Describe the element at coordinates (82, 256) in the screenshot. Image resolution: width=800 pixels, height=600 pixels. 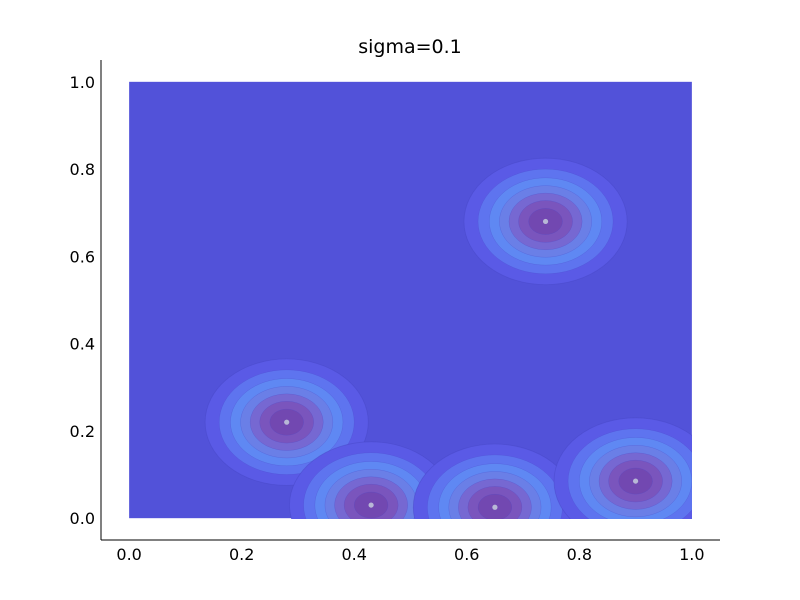
I see `y-tick-label: 0.6` at that location.